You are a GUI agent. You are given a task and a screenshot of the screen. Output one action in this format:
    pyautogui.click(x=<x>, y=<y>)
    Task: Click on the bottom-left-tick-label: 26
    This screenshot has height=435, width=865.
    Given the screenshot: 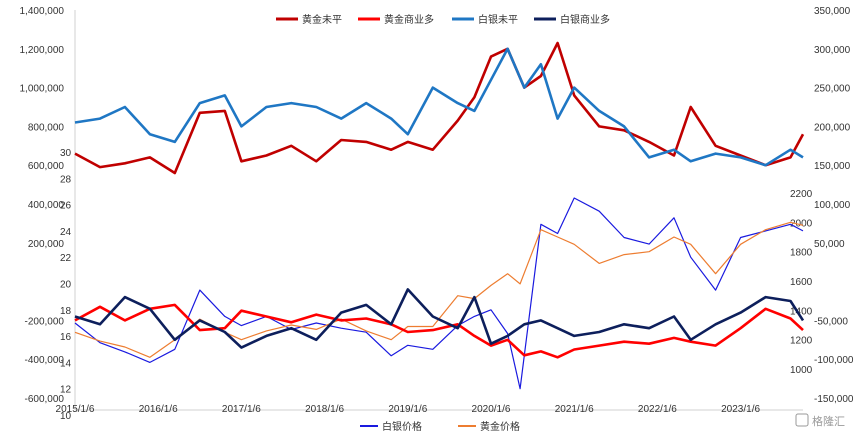 What is the action you would take?
    pyautogui.click(x=66, y=206)
    